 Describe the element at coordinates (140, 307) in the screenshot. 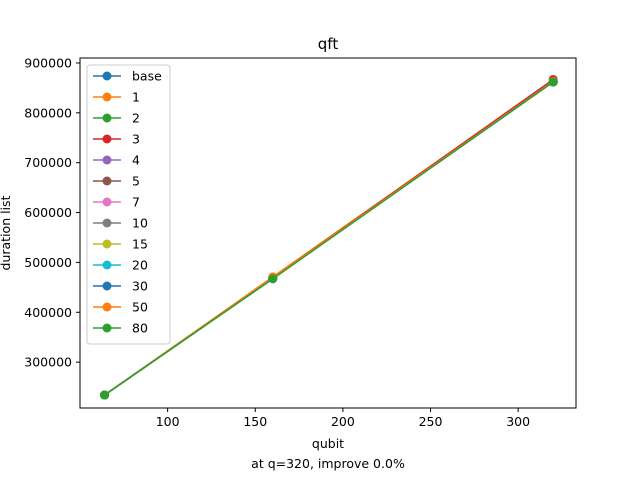

I see `legend-label: 50` at that location.